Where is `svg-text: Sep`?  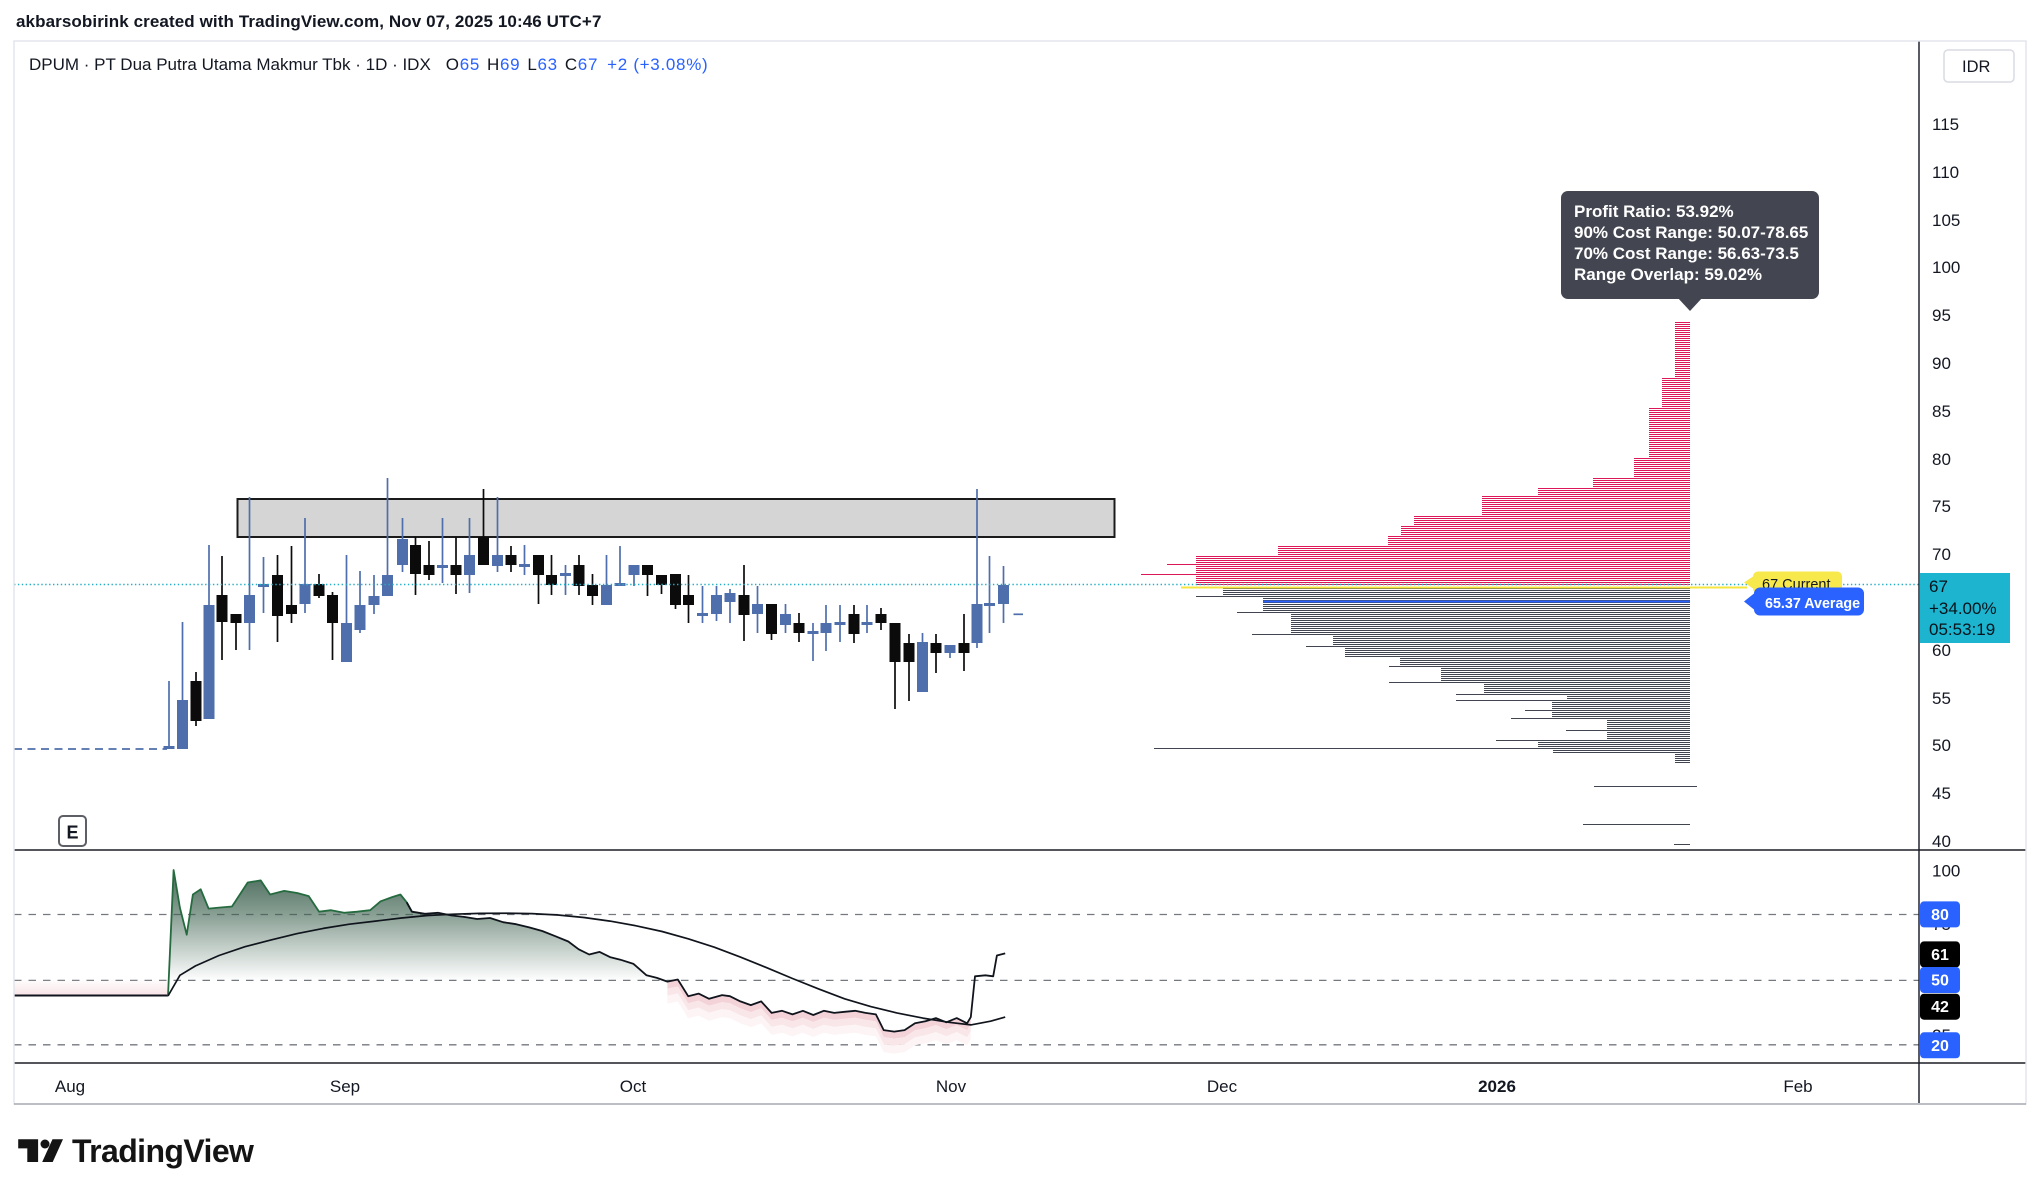 svg-text: Sep is located at coordinates (345, 1086).